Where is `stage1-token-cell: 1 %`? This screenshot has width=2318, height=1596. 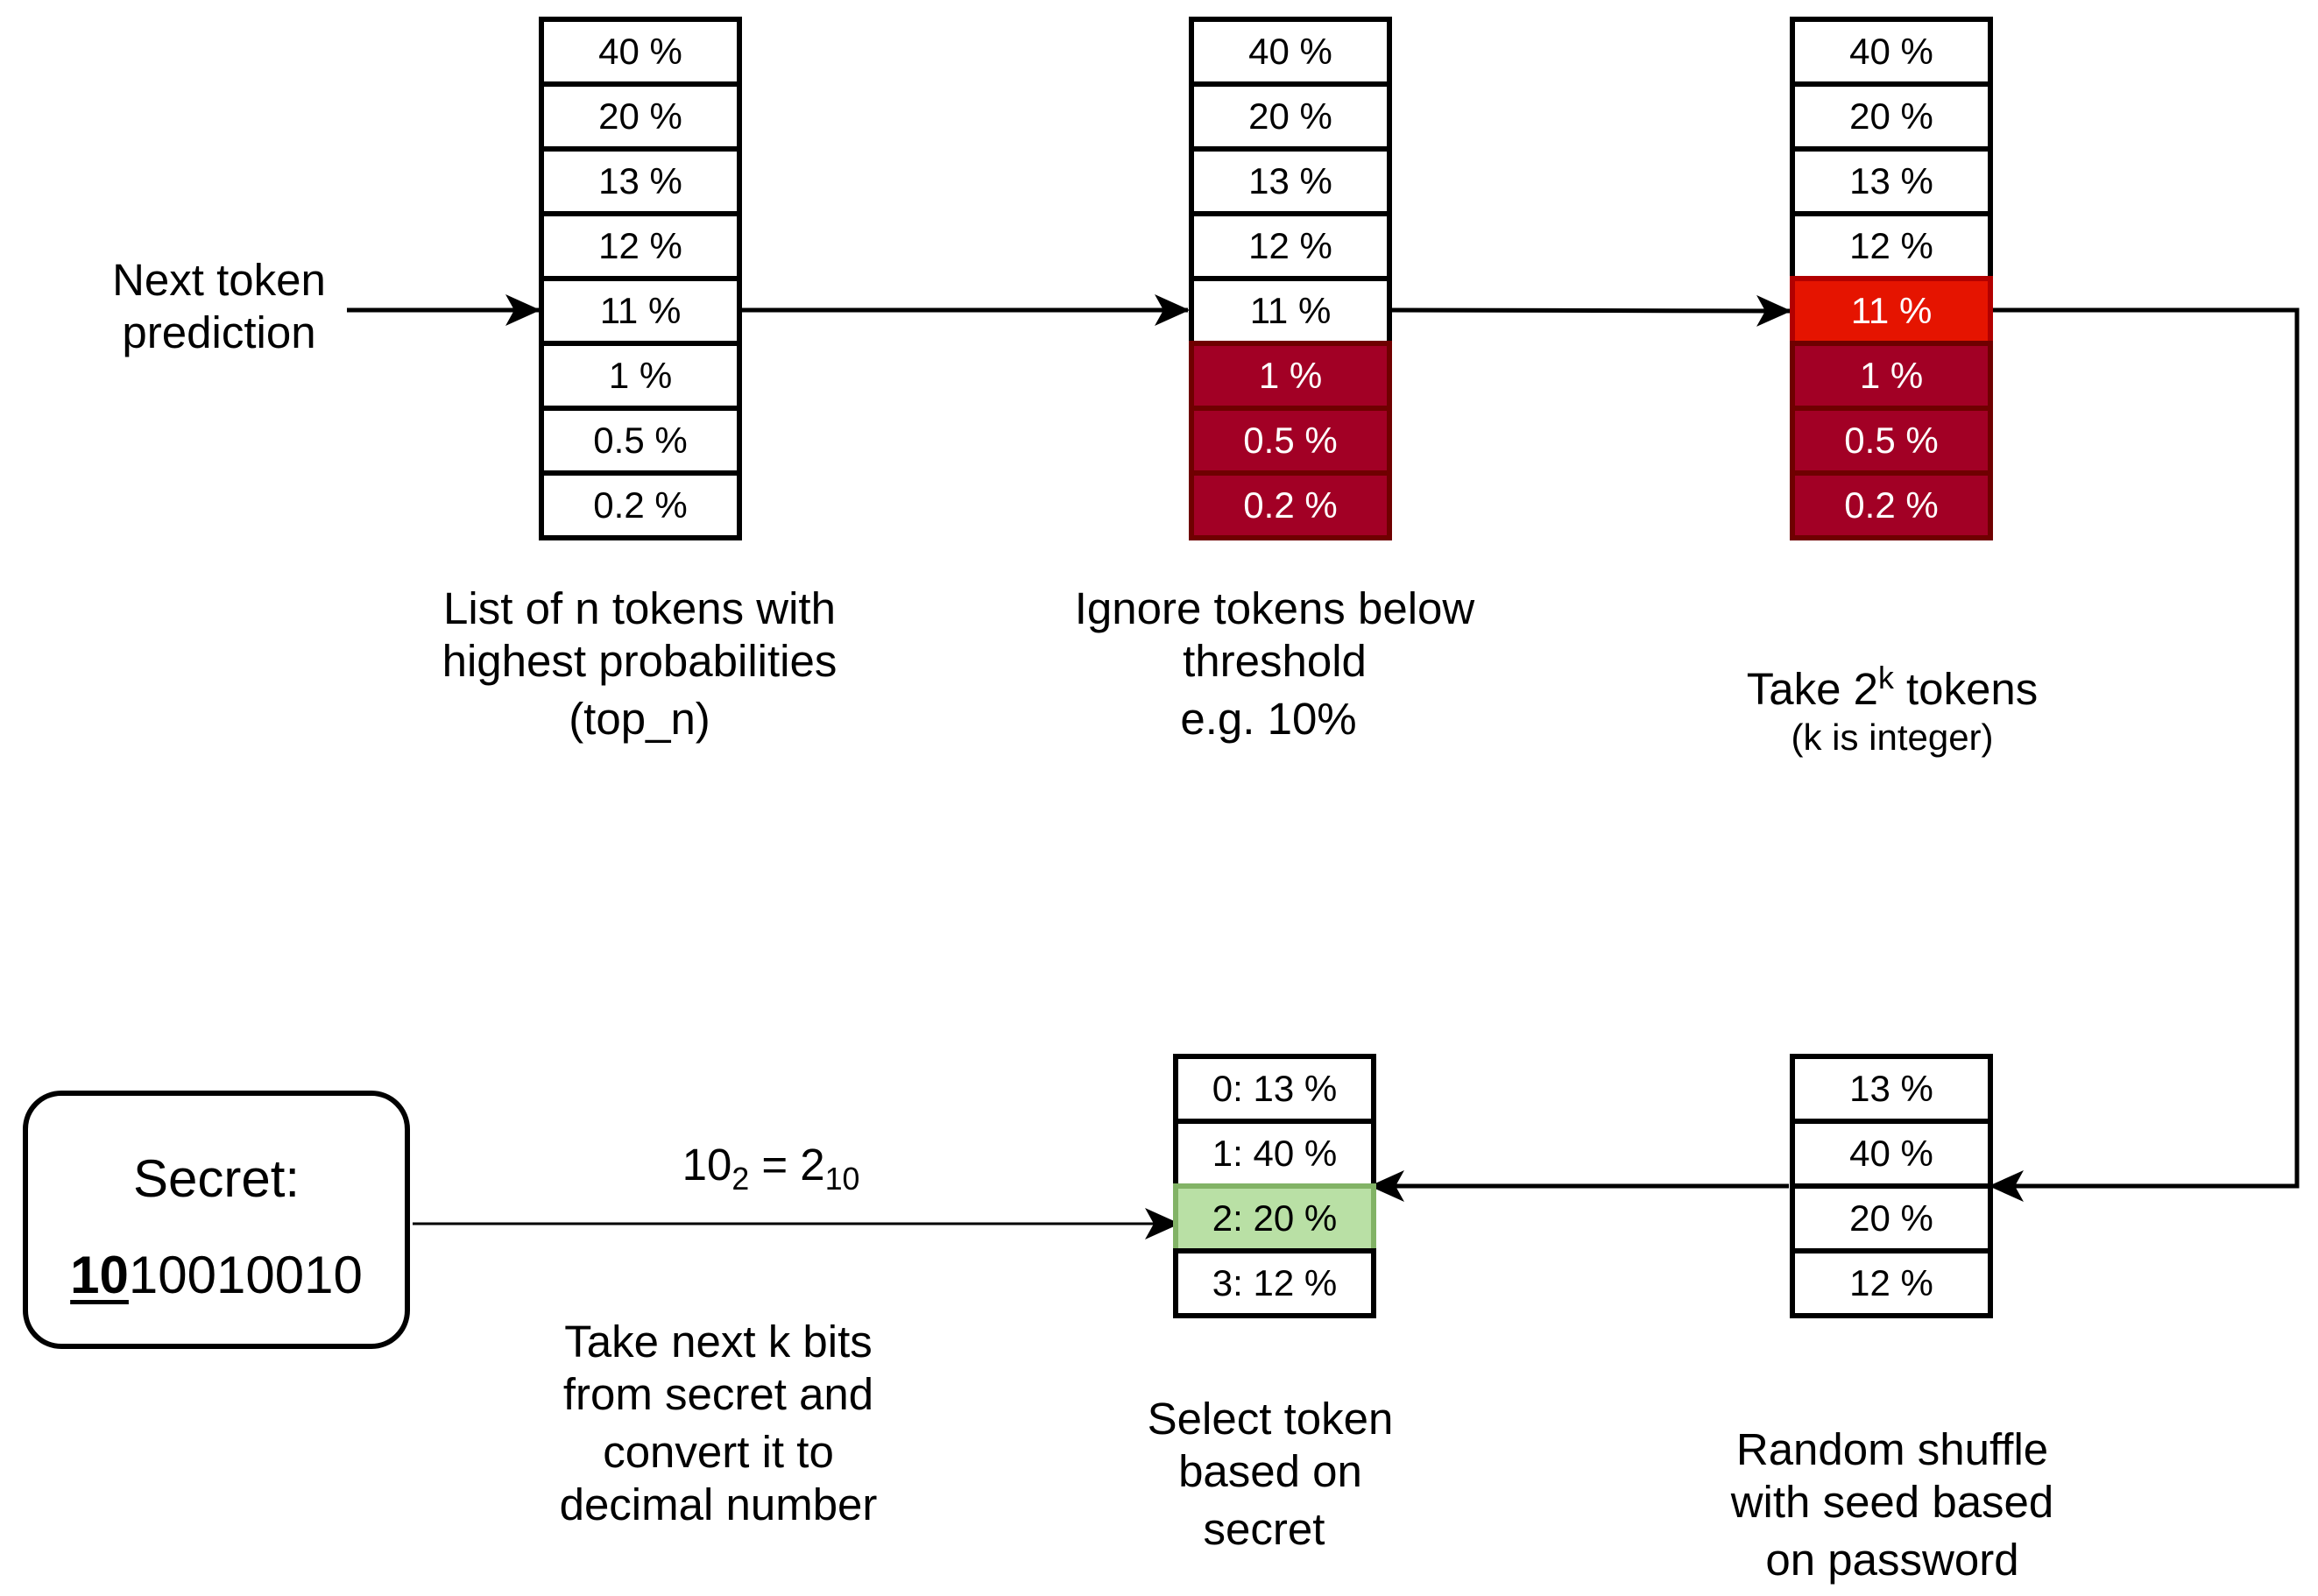
stage1-token-cell: 1 % is located at coordinates (640, 376).